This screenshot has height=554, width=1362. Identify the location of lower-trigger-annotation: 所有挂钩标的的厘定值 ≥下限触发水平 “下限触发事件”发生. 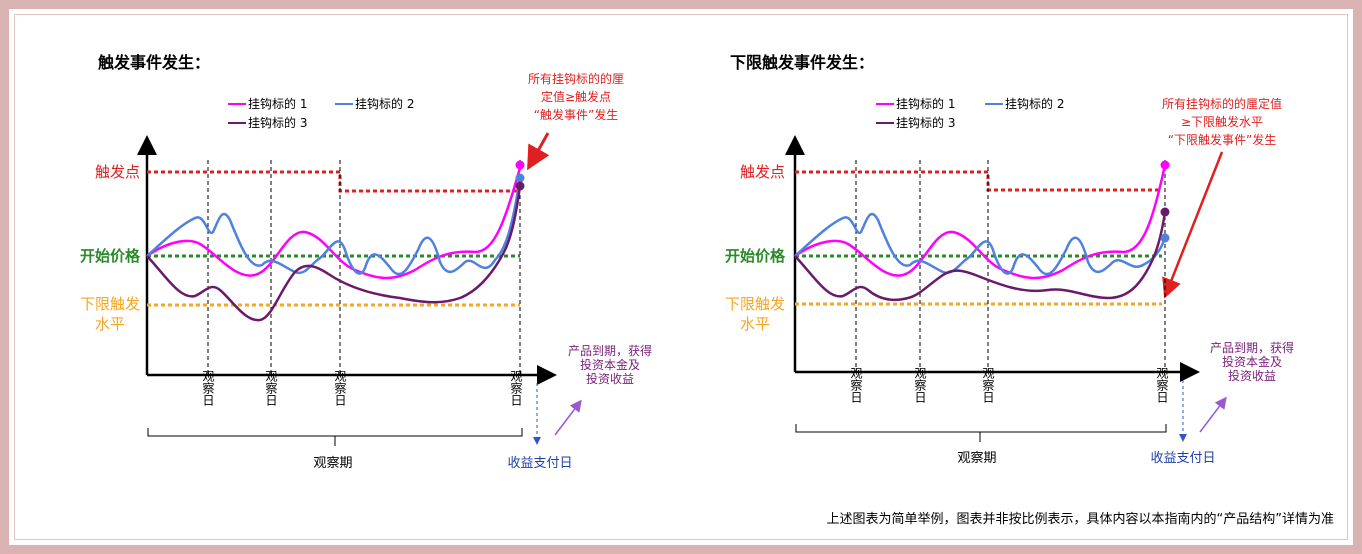
(1222, 197).